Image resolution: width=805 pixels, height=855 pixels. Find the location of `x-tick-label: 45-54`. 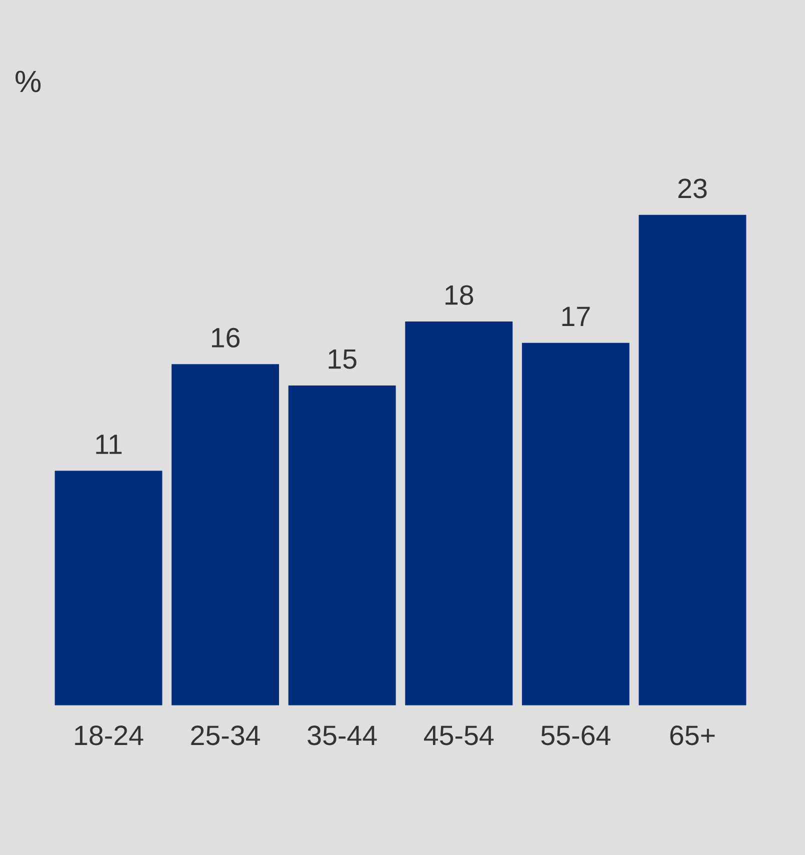

x-tick-label: 45-54 is located at coordinates (459, 736).